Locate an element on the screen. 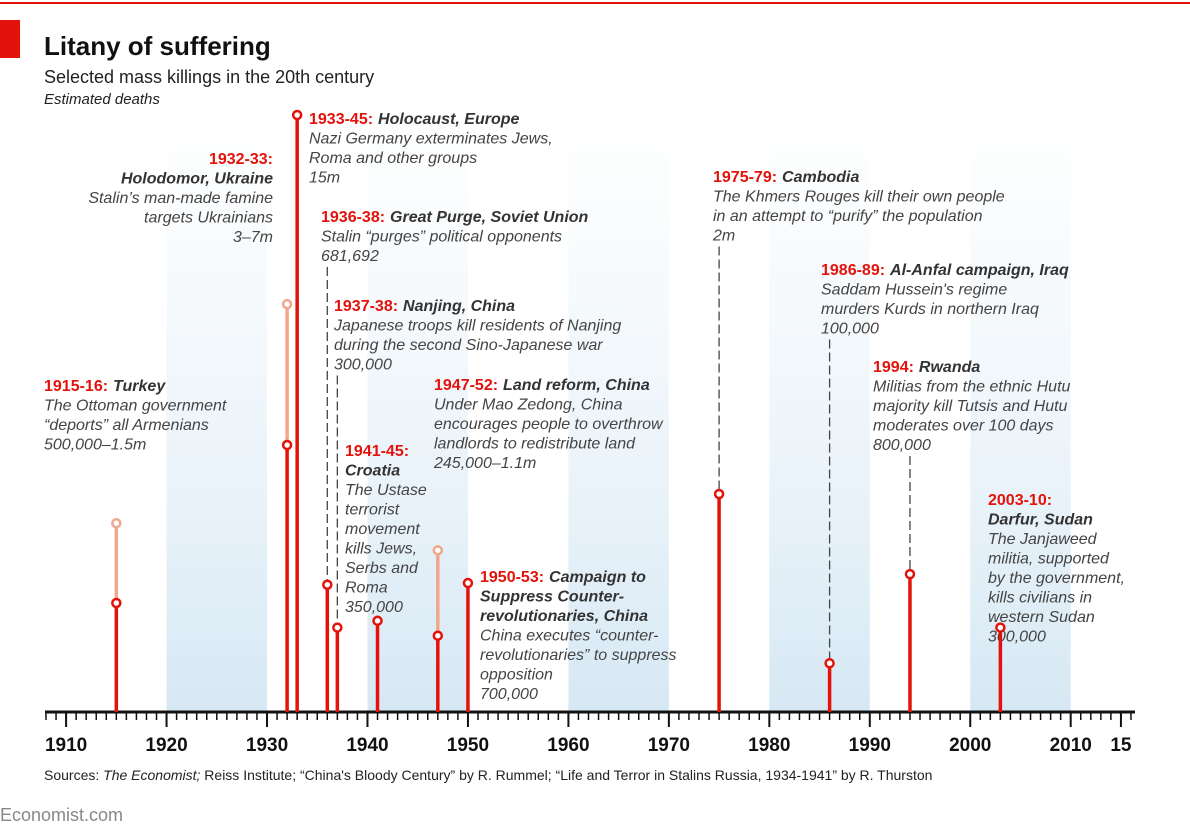  event-line: murders Kurds in northern Iraq is located at coordinates (930, 309).